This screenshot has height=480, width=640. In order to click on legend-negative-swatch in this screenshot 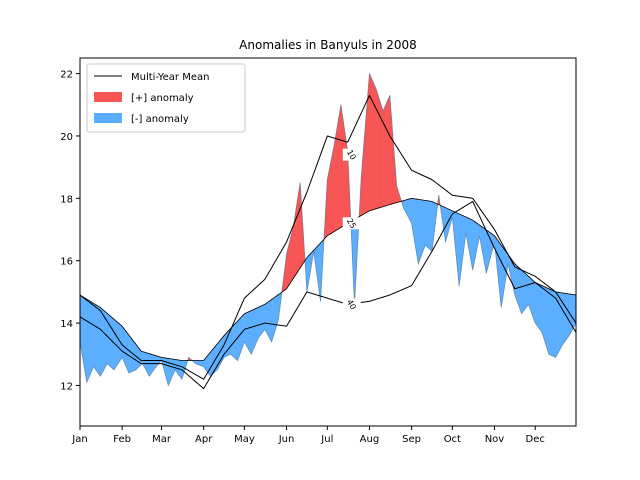, I will do `click(108, 118)`.